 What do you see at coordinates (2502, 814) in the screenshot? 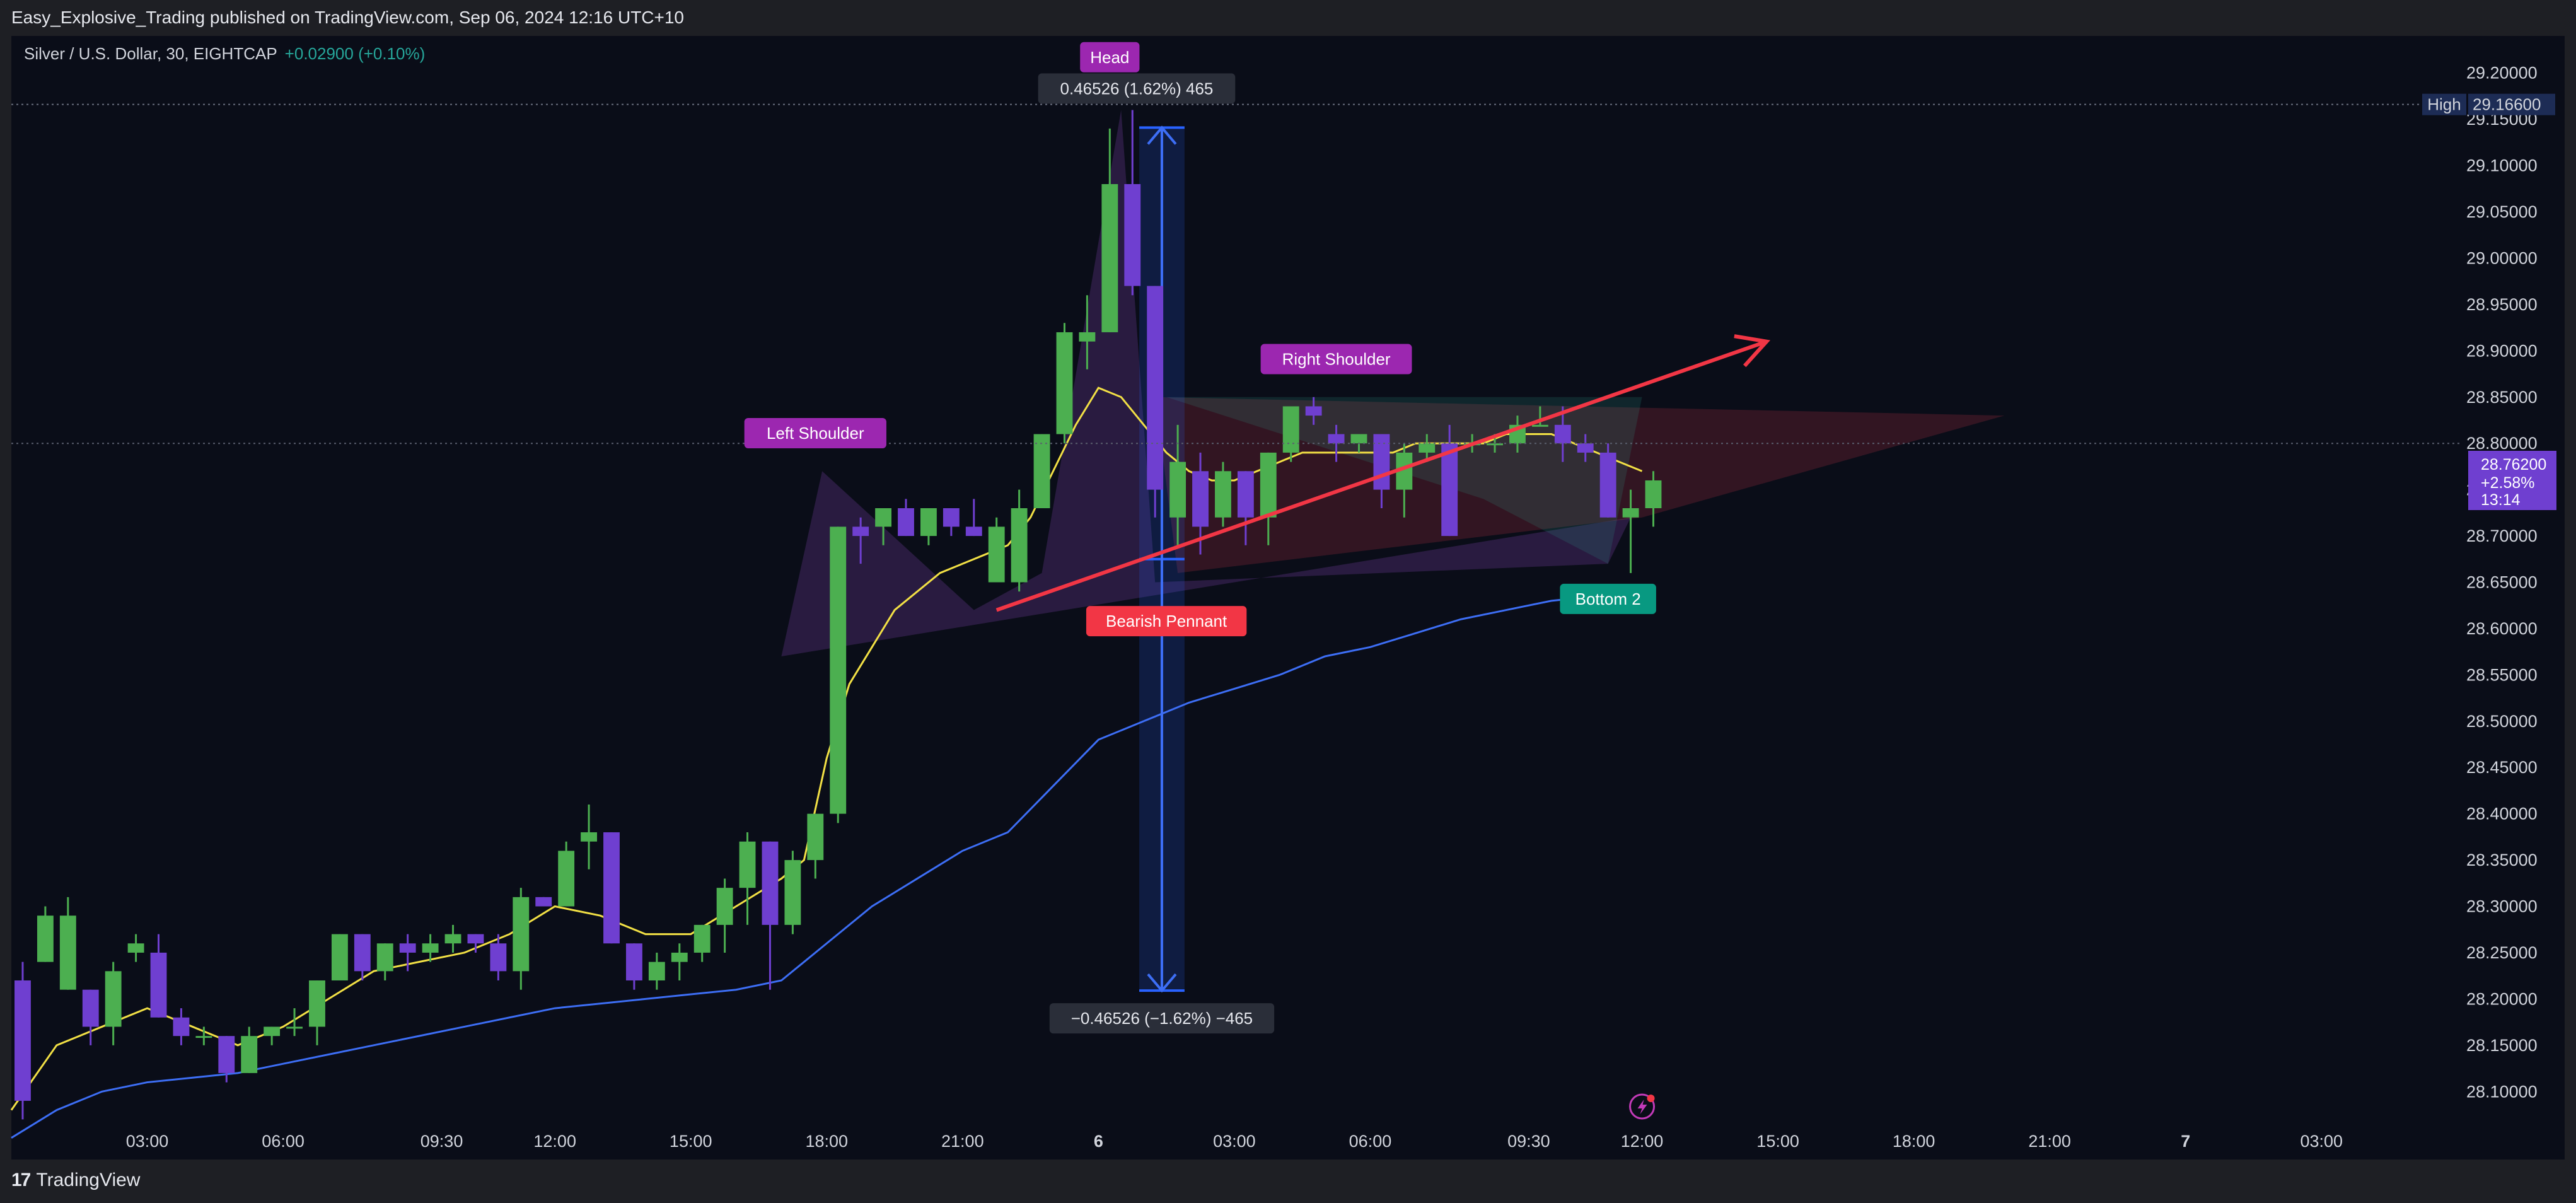
I see `price-tick-label: 28.40000` at bounding box center [2502, 814].